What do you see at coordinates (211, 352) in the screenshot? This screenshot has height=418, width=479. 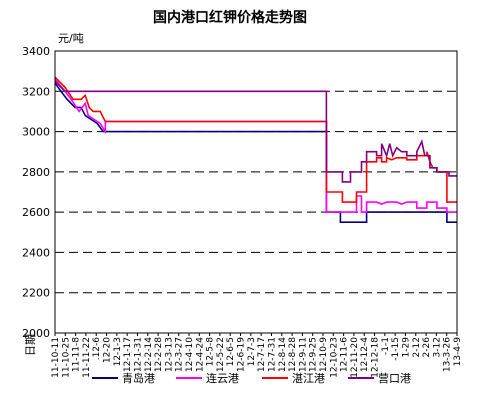 I see `x-tick-label: 12-5-8` at bounding box center [211, 352].